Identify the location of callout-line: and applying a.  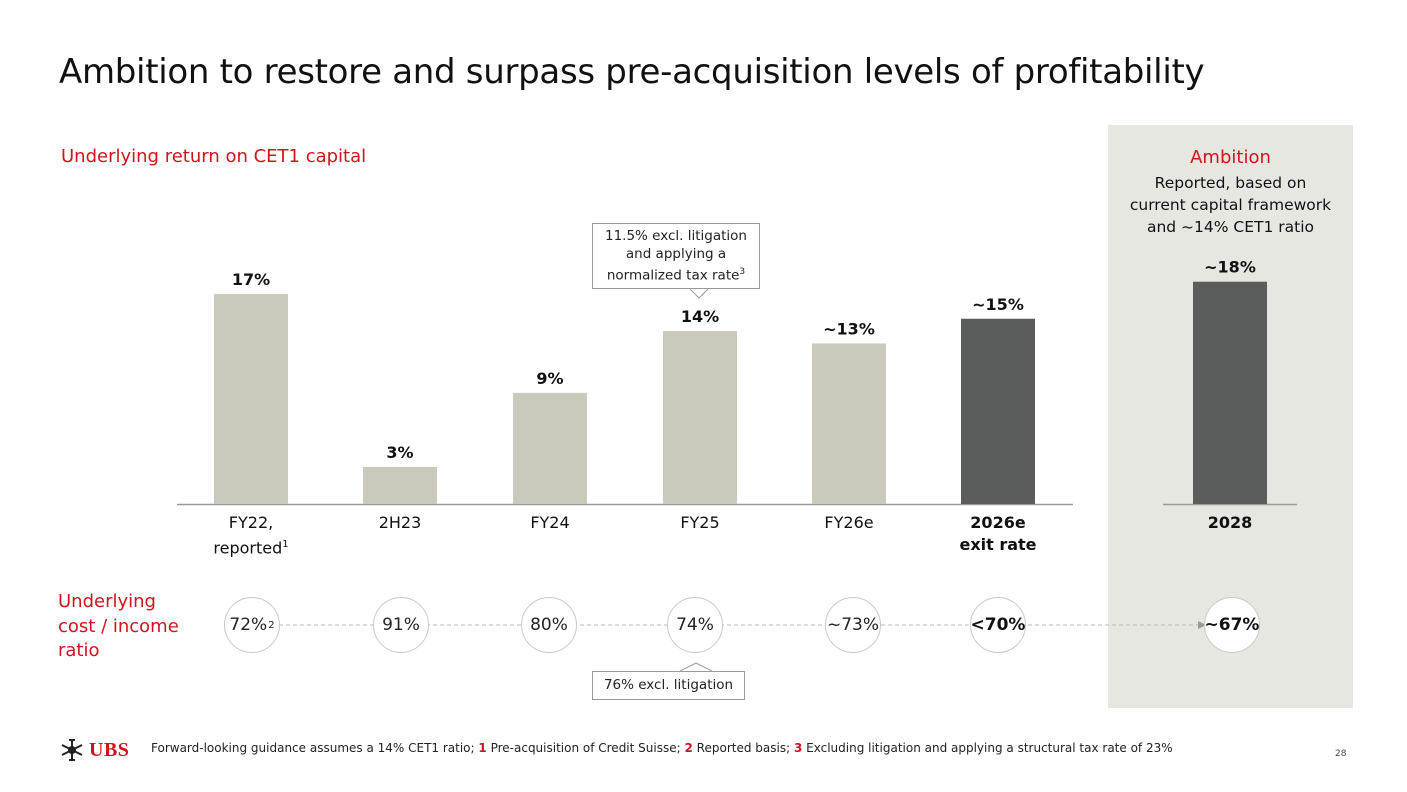
(676, 254).